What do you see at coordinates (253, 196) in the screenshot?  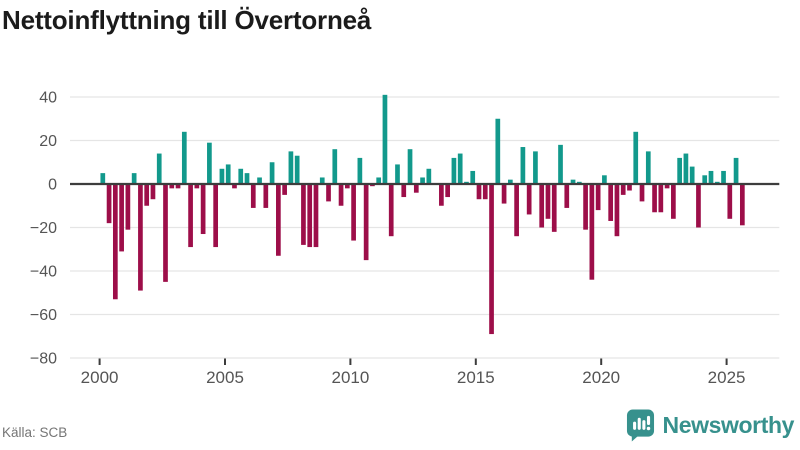 I see `bar-2006-q1` at bounding box center [253, 196].